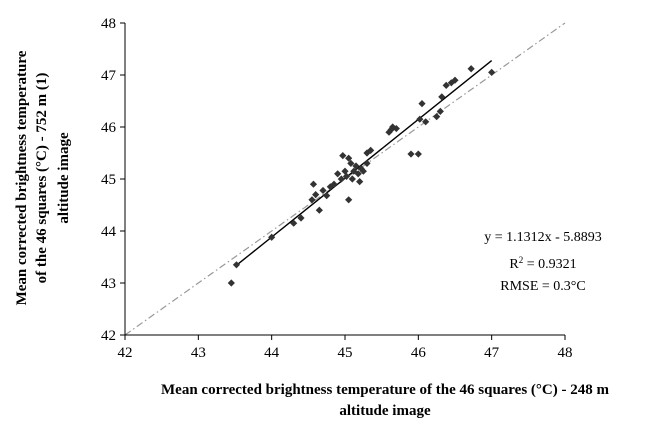 The image size is (659, 423). I want to click on y-tick-labels: 42 43 44 45 46 47 48, so click(109, 180).